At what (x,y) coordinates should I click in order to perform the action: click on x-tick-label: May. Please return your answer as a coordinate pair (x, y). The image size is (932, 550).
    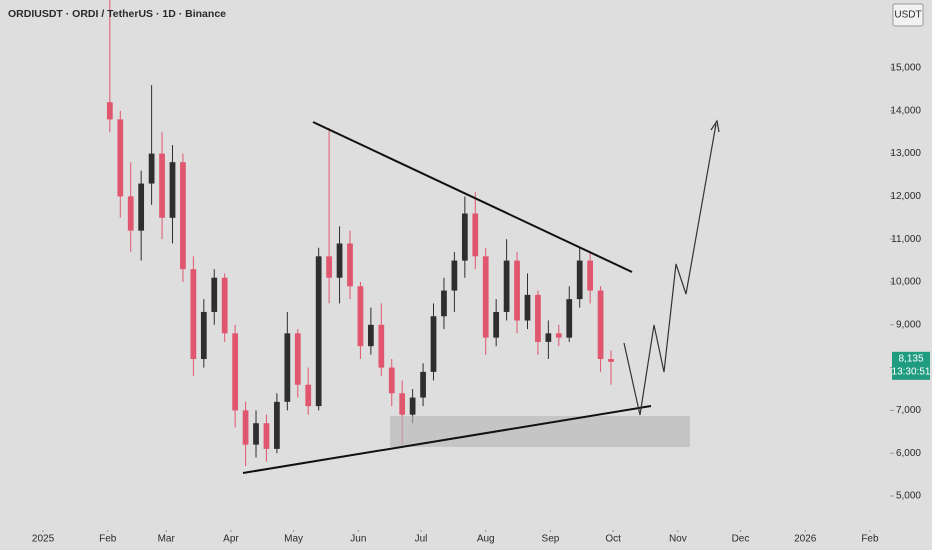
    Looking at the image, I should click on (293, 539).